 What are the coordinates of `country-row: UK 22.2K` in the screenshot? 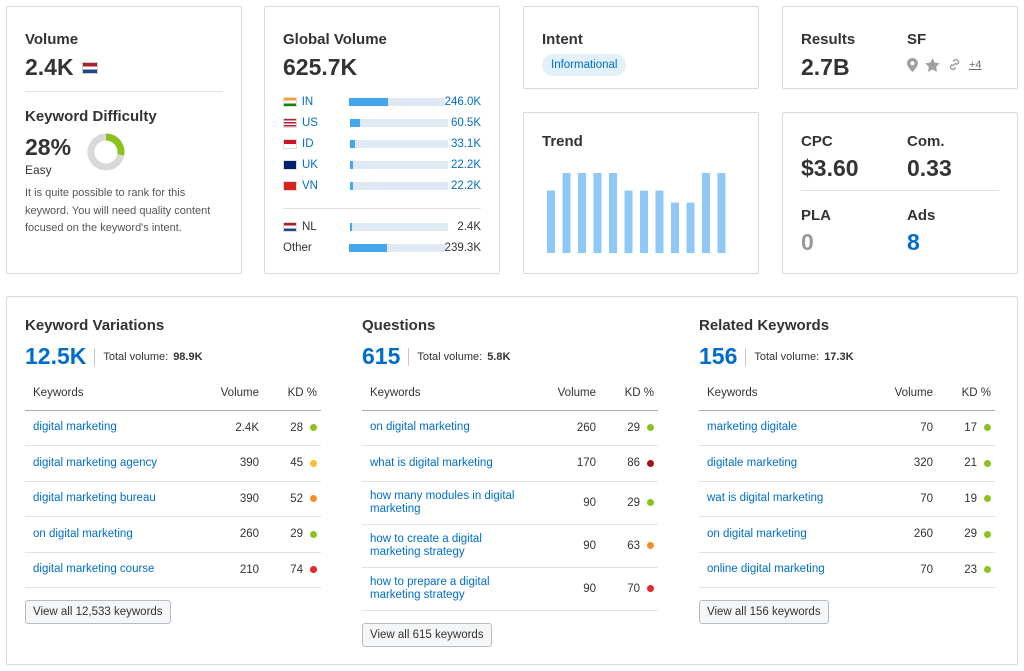 It's located at (382, 165).